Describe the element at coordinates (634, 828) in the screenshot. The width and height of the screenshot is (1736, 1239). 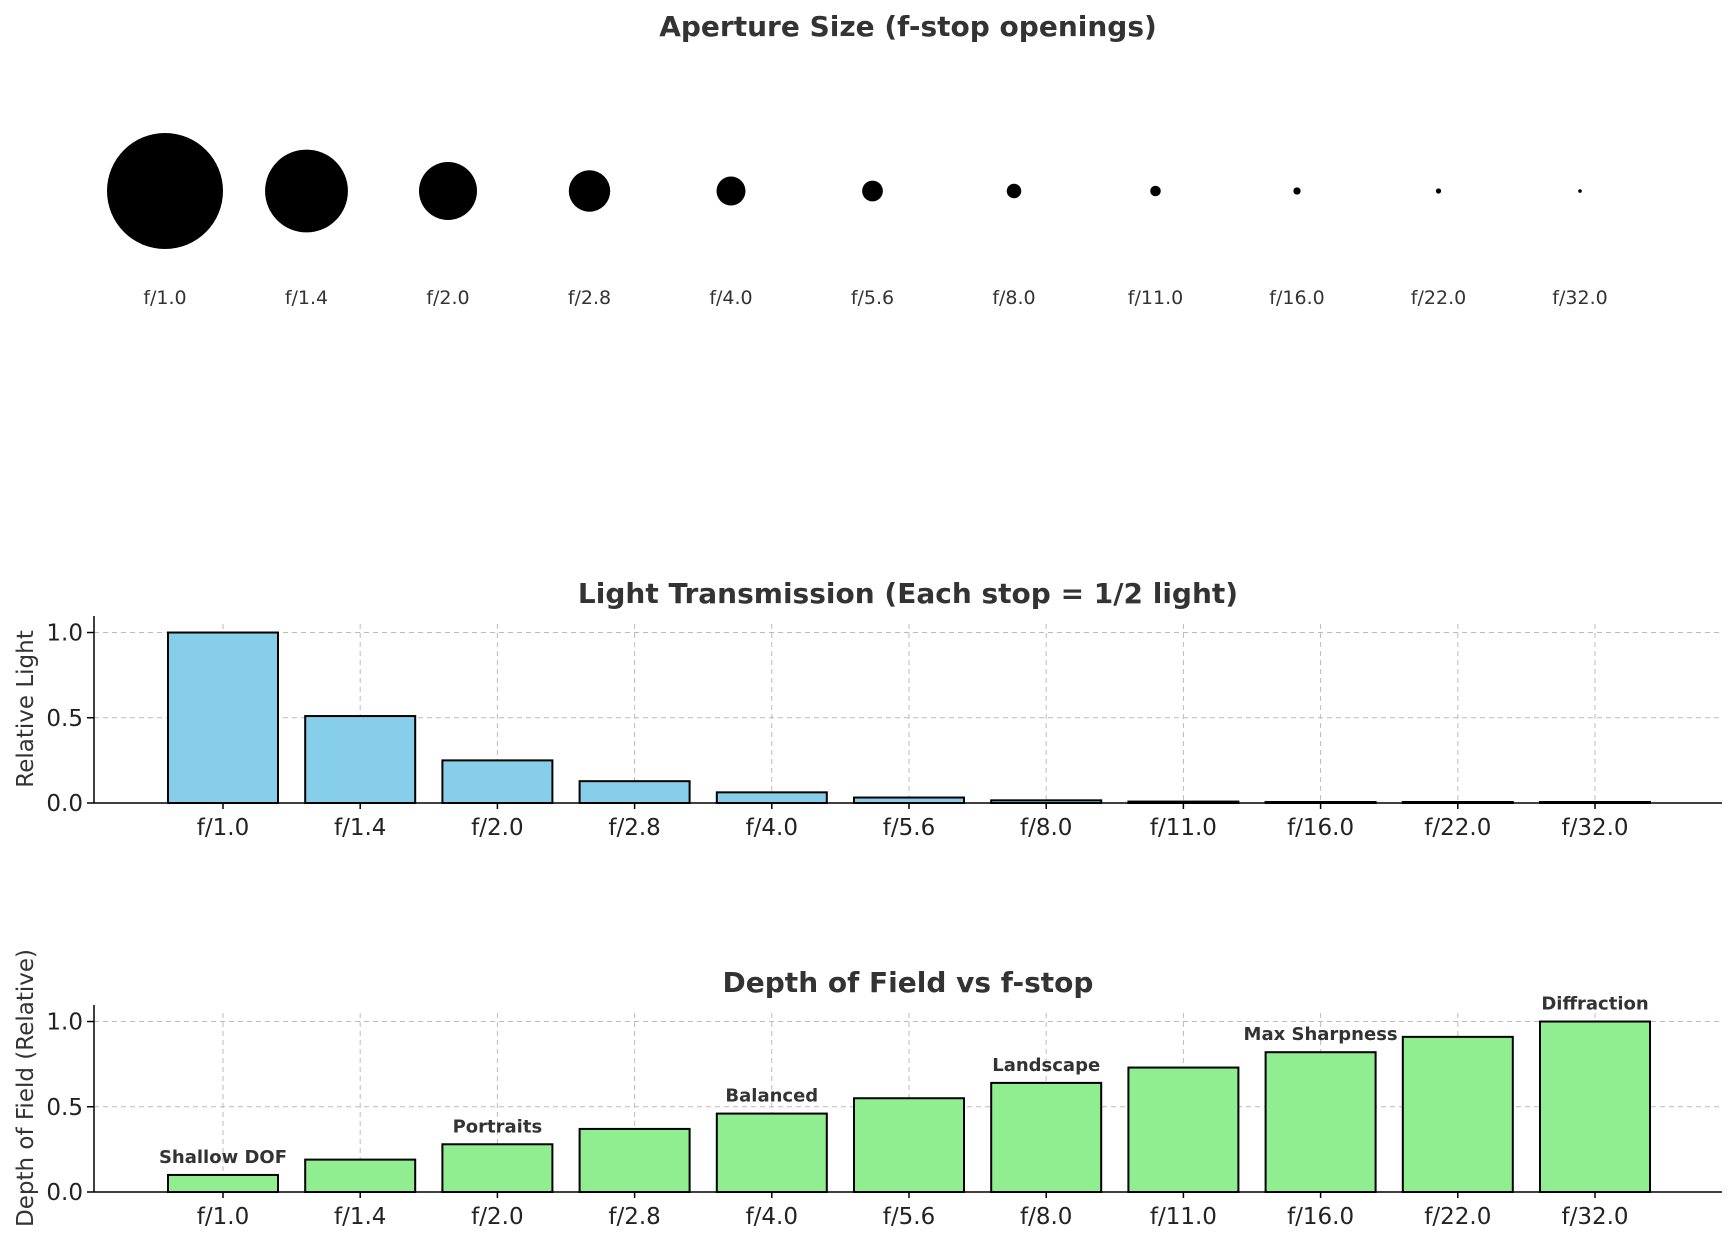
I see `light-xtick-label-3: f/2.8` at that location.